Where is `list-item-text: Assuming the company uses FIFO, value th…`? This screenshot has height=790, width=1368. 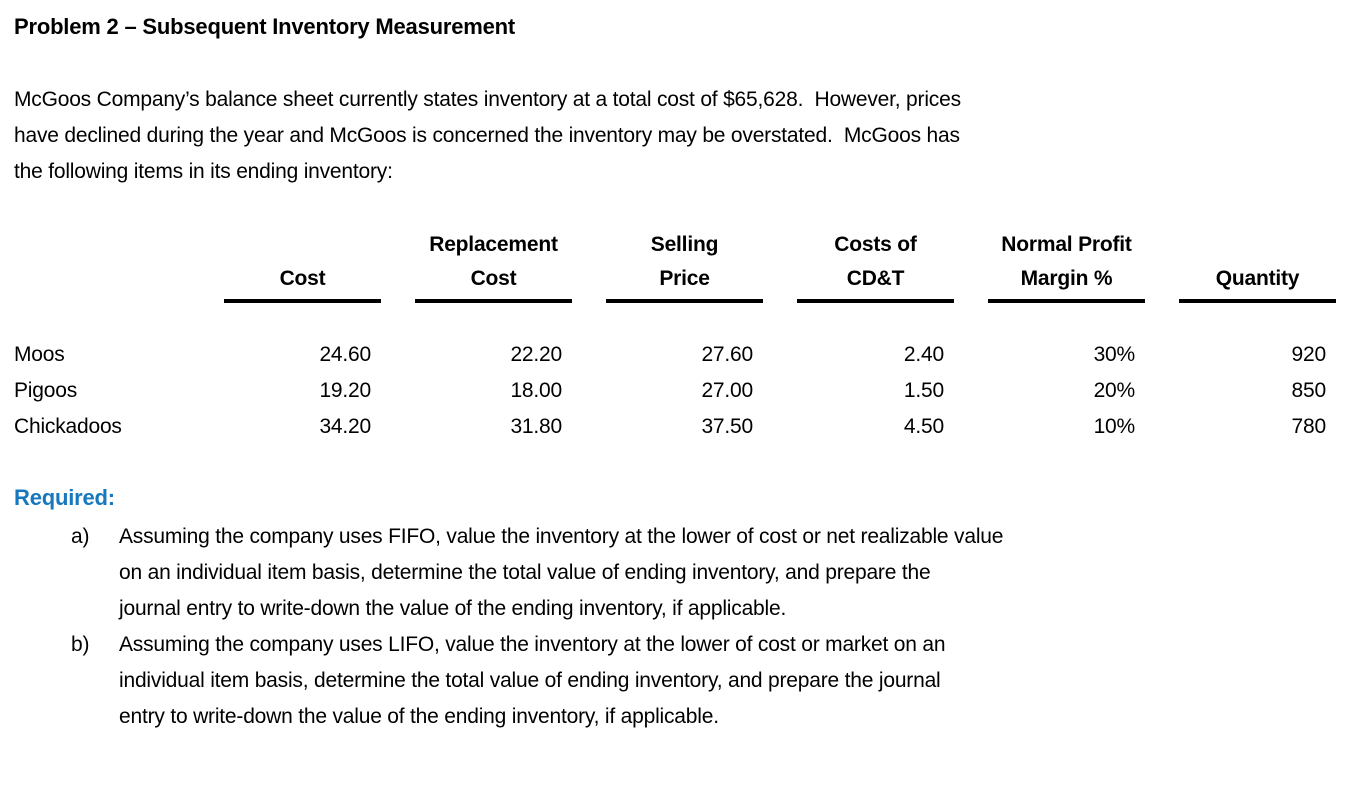 list-item-text: Assuming the company uses FIFO, value th… is located at coordinates (561, 572).